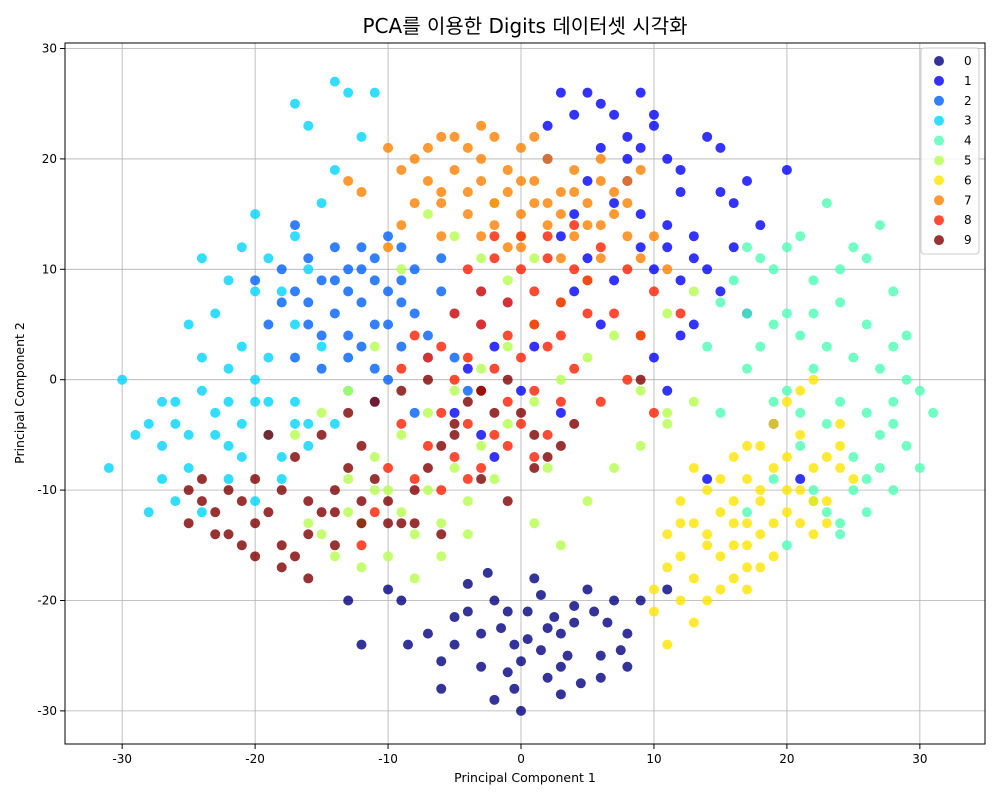 This screenshot has height=800, width=1000. What do you see at coordinates (786, 759) in the screenshot?
I see `x-tick-label: 20` at bounding box center [786, 759].